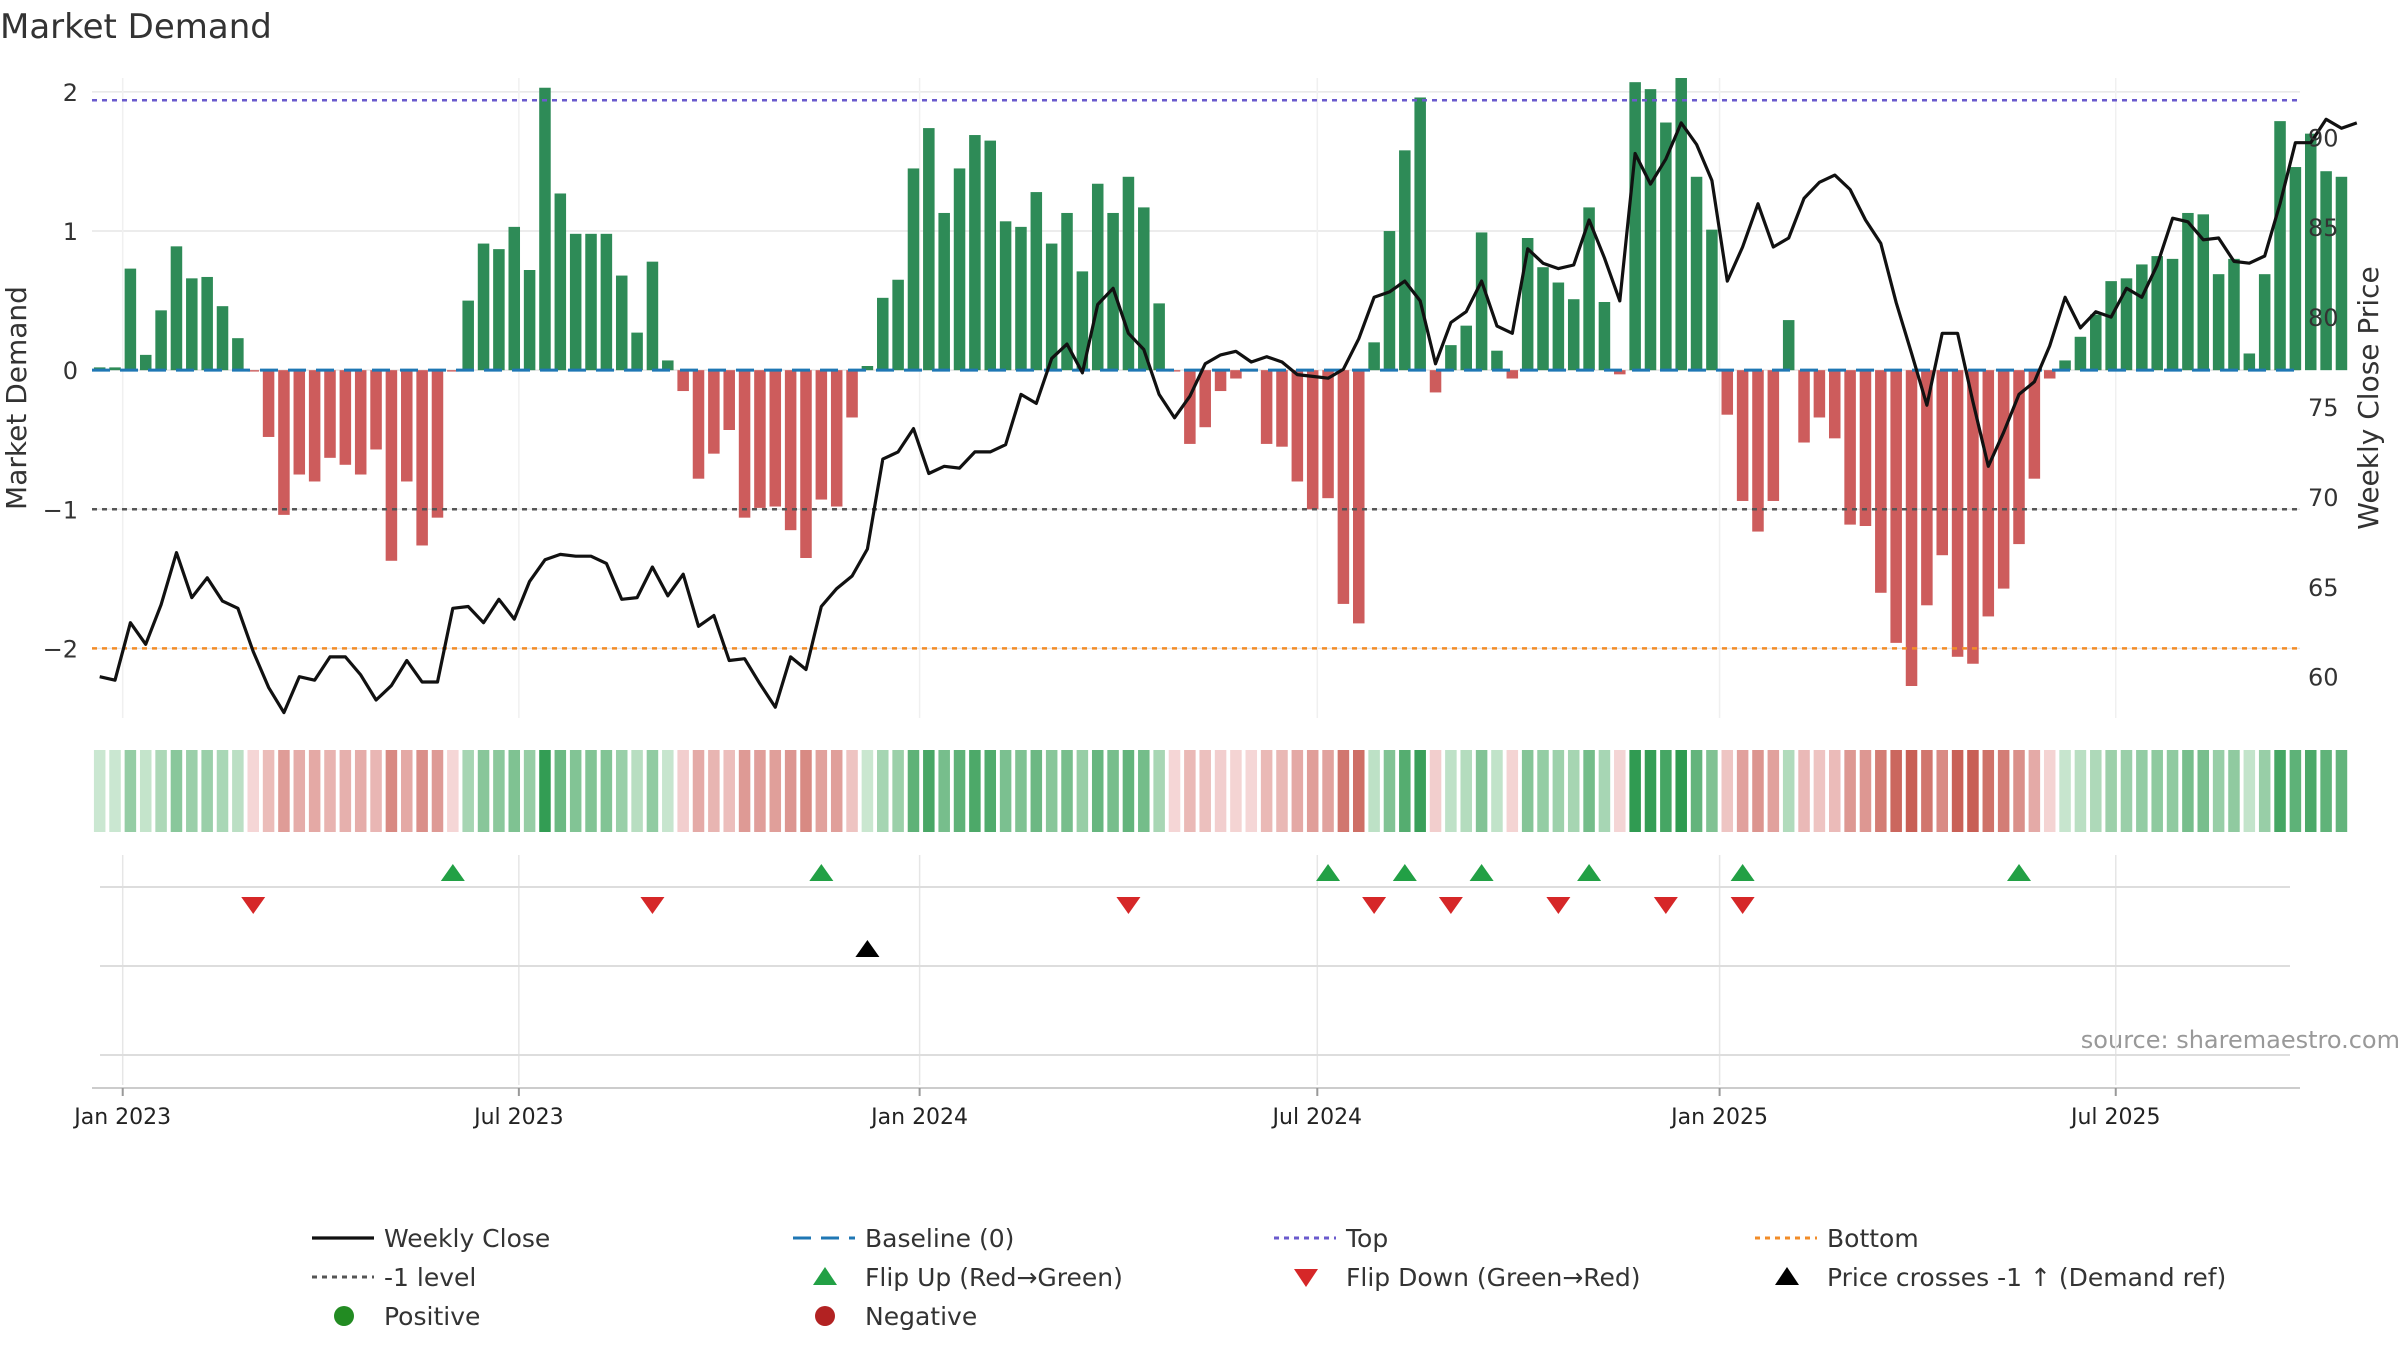 This screenshot has width=2400, height=1354. What do you see at coordinates (939, 1238) in the screenshot?
I see `legend-label: Baseline (0)` at bounding box center [939, 1238].